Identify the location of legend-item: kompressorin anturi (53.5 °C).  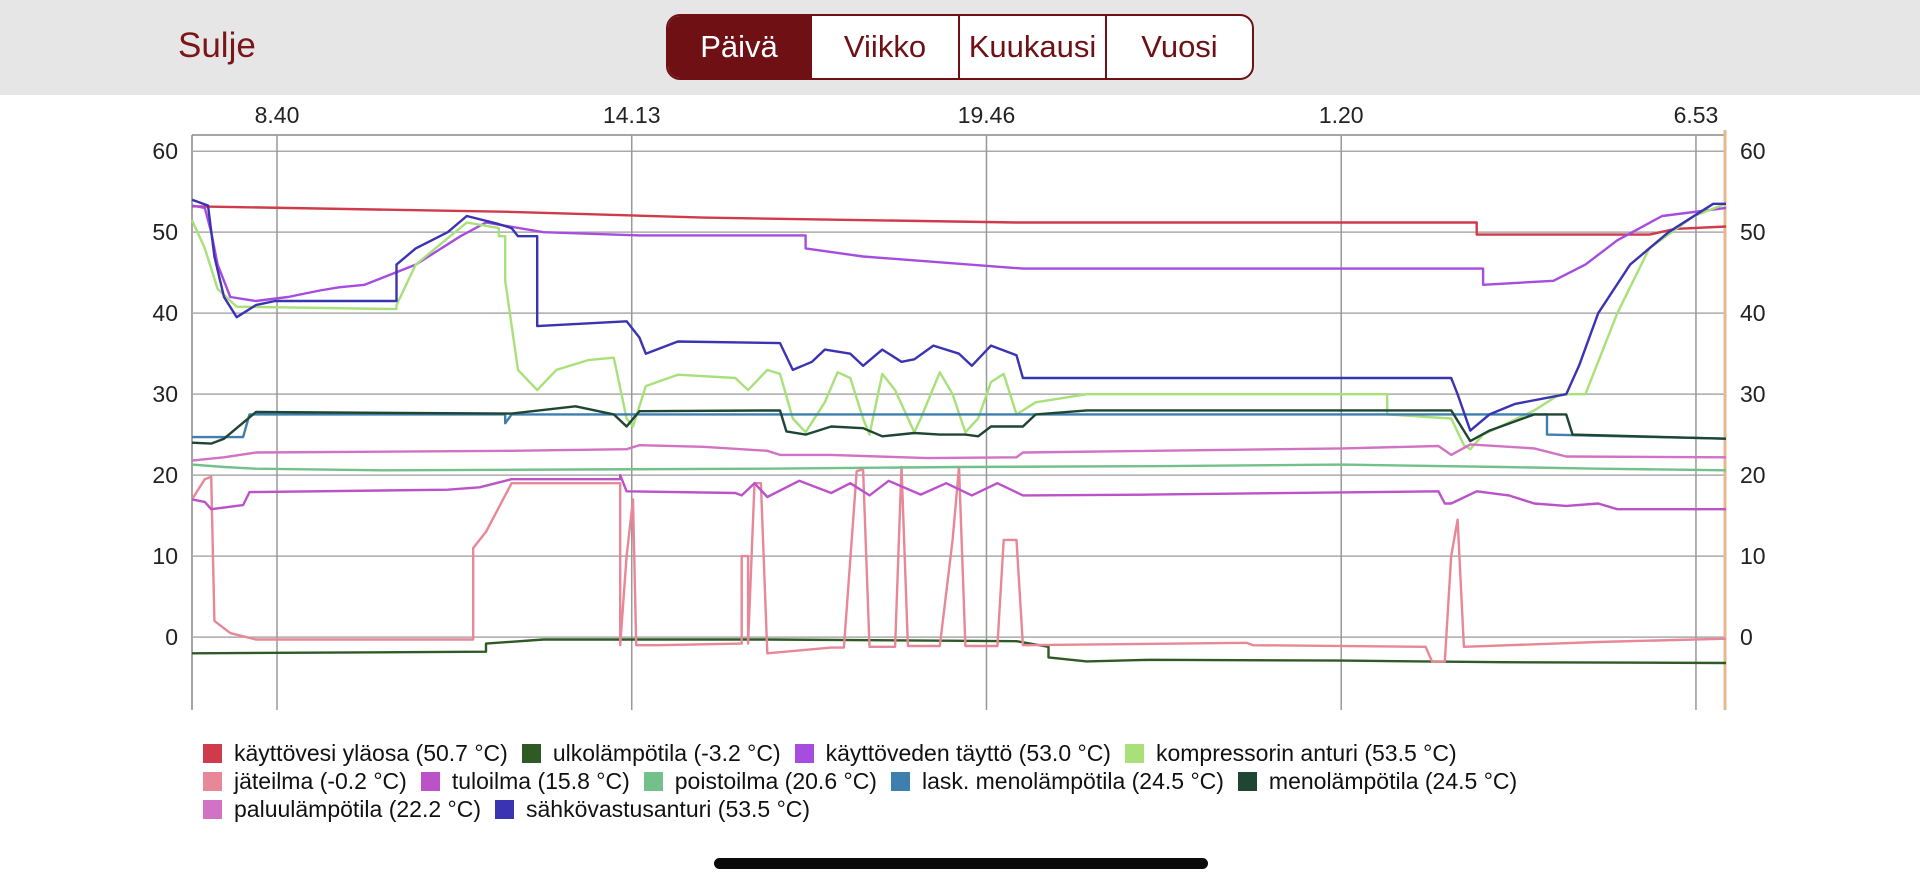
(1290, 753).